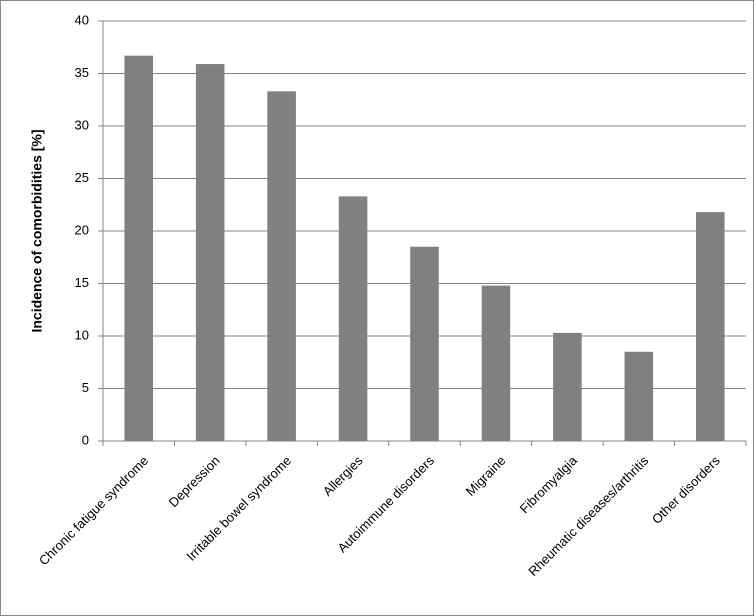  I want to click on y-axis-label: Incidence of comorbidities [%], so click(37, 230).